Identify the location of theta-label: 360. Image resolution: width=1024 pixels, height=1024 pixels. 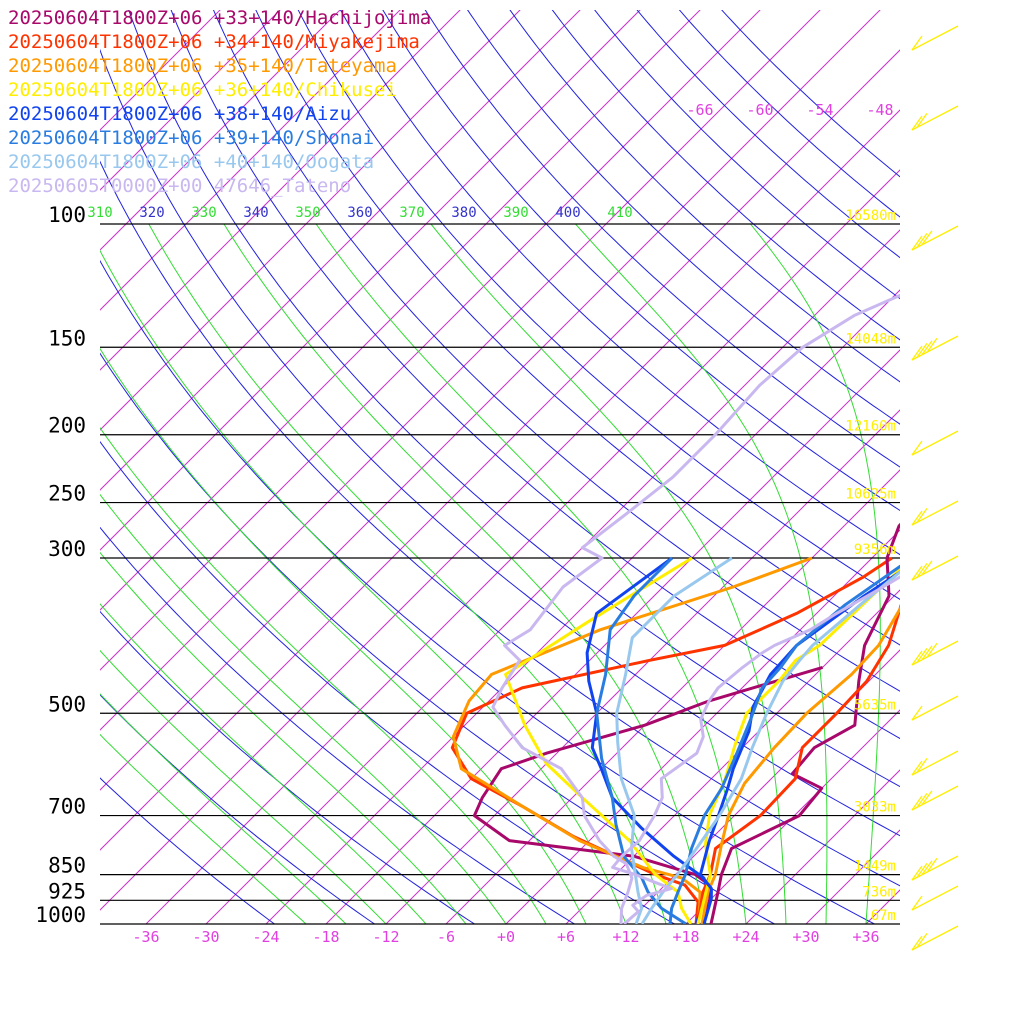
(359, 213).